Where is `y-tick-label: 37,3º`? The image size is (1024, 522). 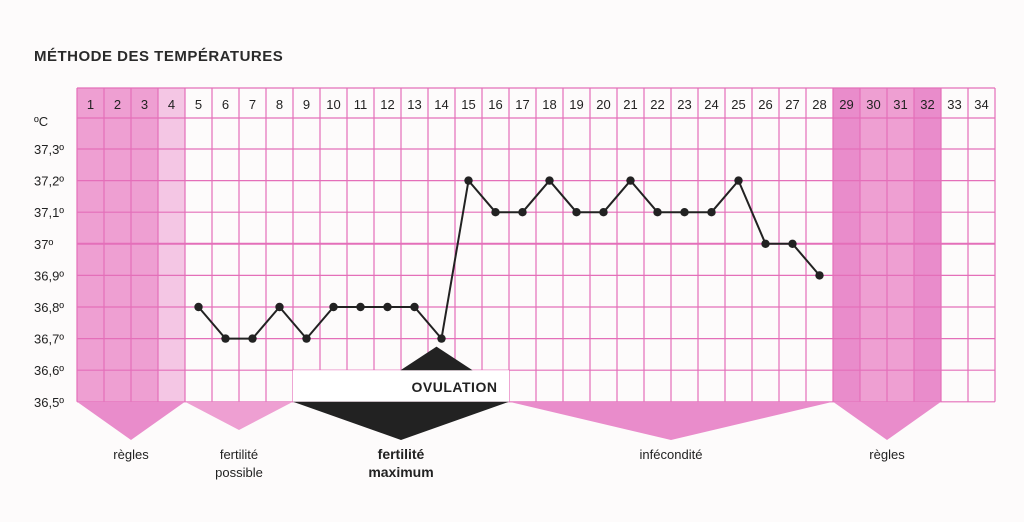 y-tick-label: 37,3º is located at coordinates (49, 149).